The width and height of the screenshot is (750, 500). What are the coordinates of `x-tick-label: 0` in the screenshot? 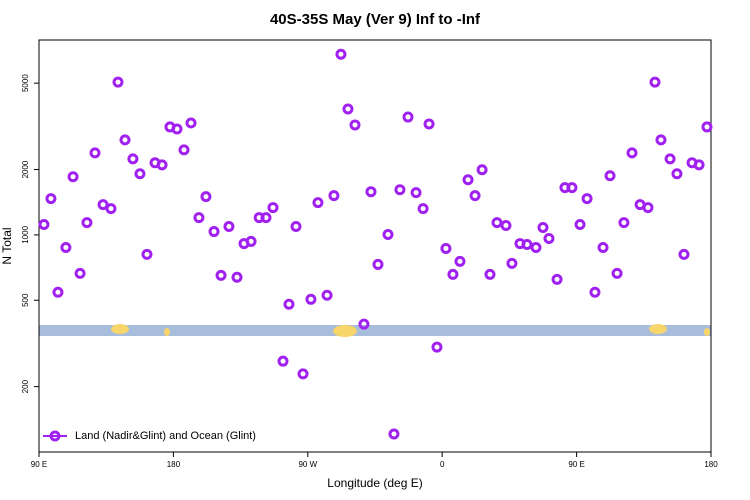 It's located at (442, 464).